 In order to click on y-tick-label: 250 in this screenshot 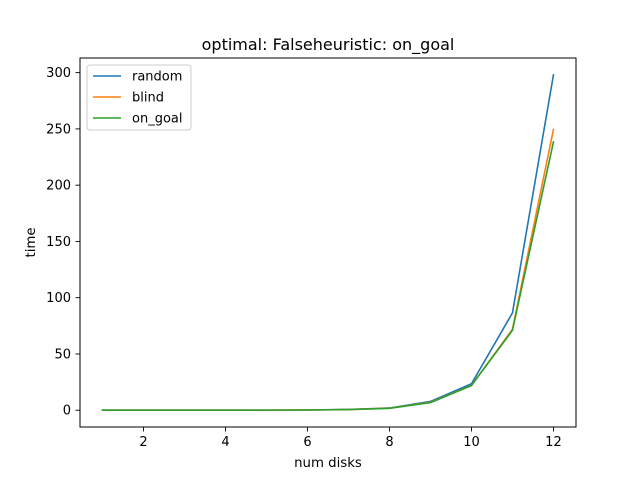, I will do `click(58, 129)`.